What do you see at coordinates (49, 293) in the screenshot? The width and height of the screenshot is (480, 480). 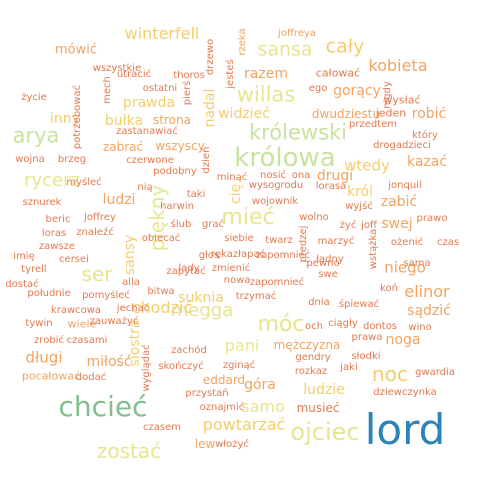 I see `cloud-word: południe` at bounding box center [49, 293].